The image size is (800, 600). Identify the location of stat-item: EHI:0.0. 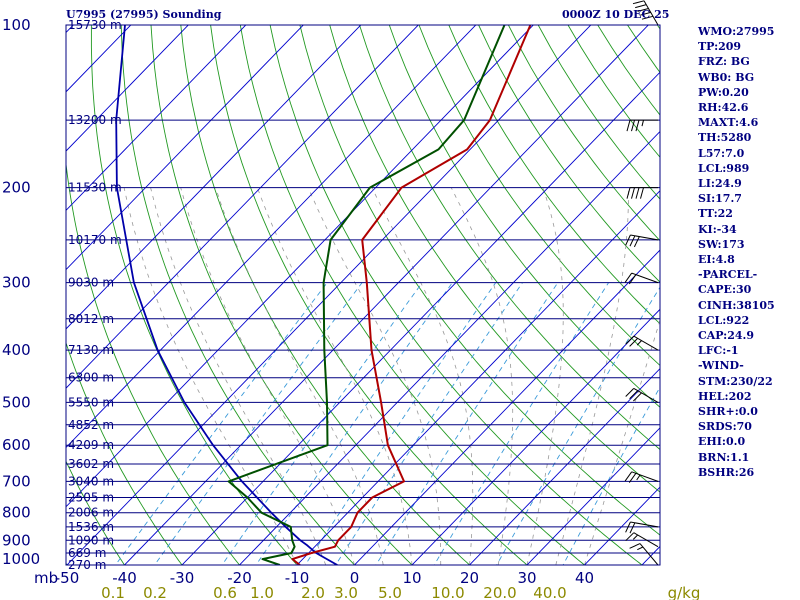
(722, 442).